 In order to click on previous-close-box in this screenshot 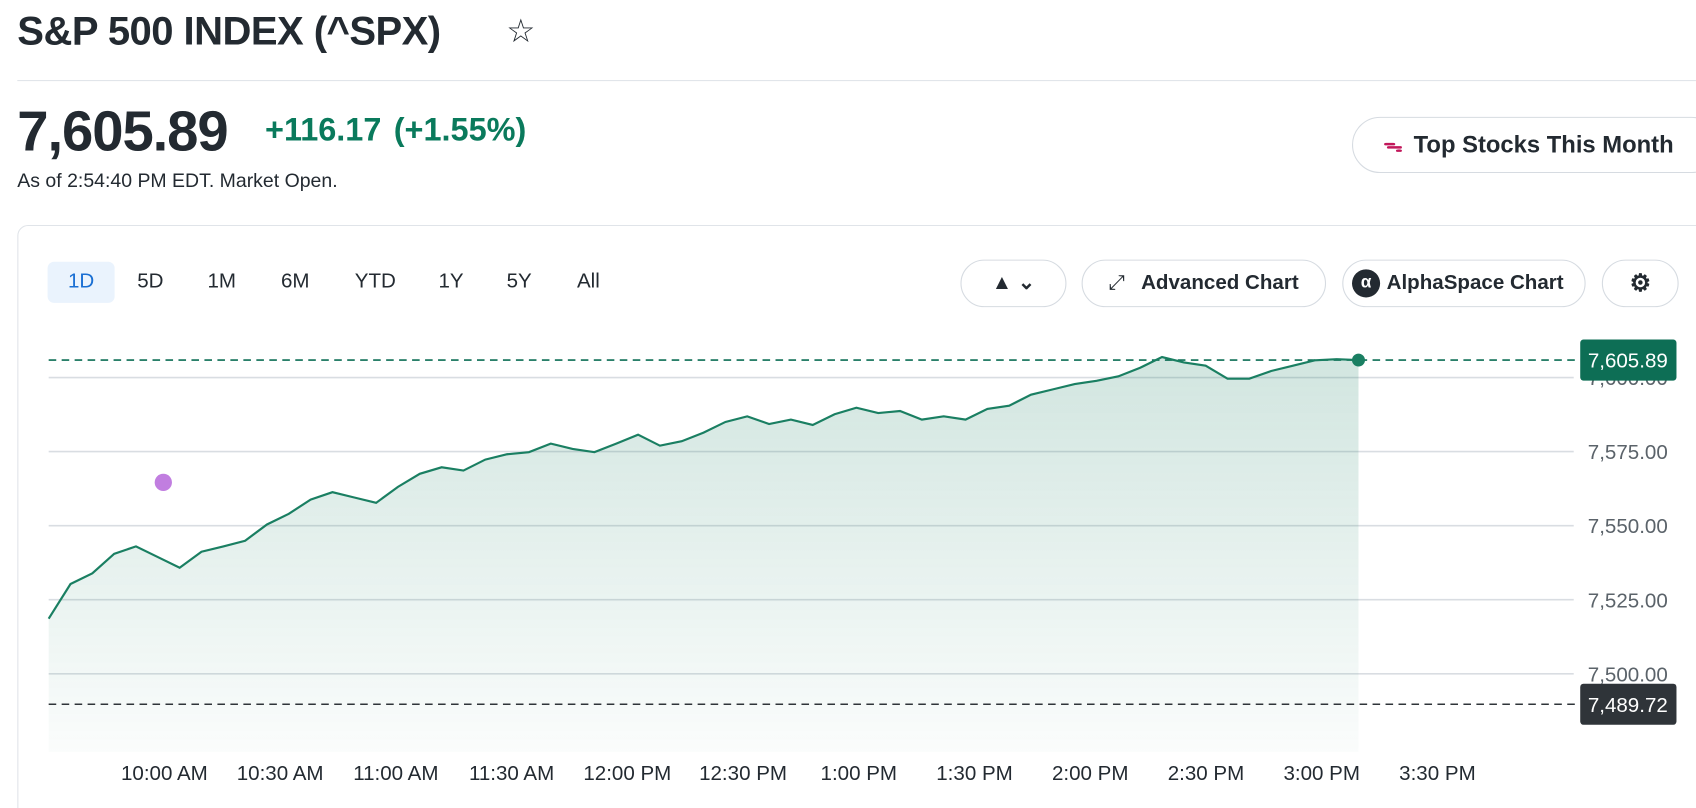, I will do `click(1628, 704)`.